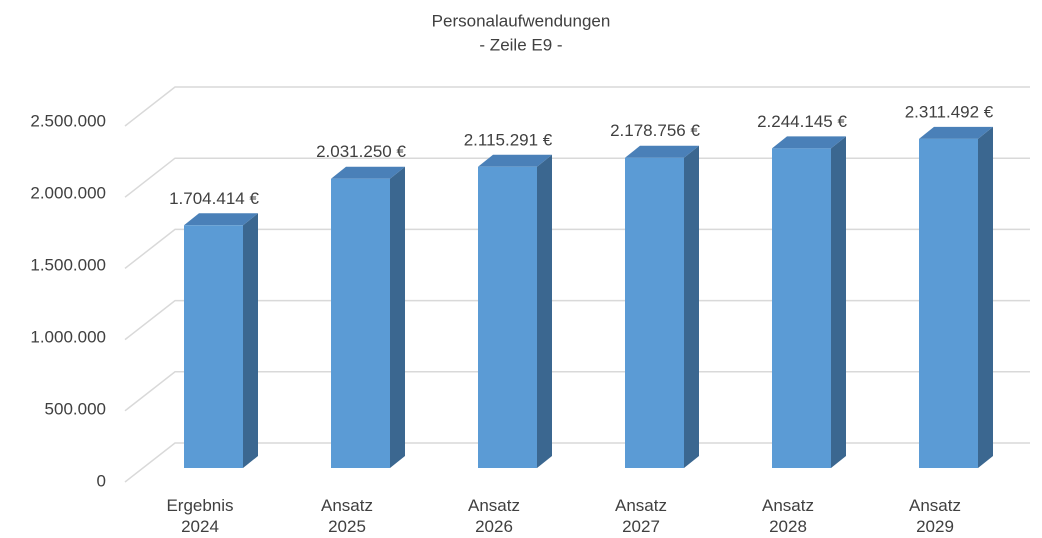 This screenshot has width=1042, height=538. What do you see at coordinates (788, 516) in the screenshot?
I see `x-tick-label: Ansatz 2028` at bounding box center [788, 516].